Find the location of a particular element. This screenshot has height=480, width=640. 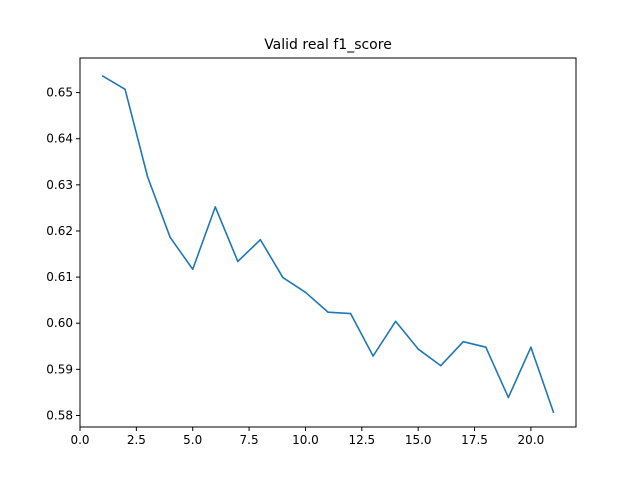

x-tick-label: 0.0 is located at coordinates (79, 440).